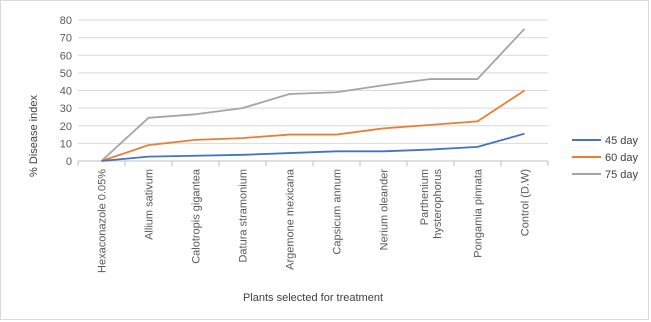 The width and height of the screenshot is (651, 322). I want to click on x-axis-title: Plants selected for treatment, so click(313, 298).